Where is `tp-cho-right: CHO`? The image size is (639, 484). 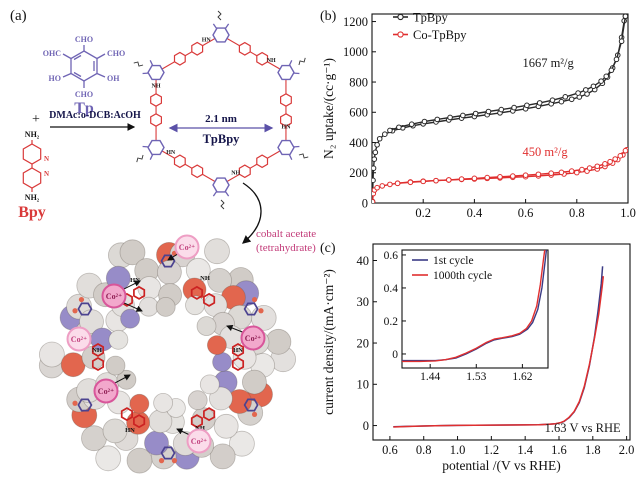 tp-cho-right: CHO is located at coordinates (116, 53).